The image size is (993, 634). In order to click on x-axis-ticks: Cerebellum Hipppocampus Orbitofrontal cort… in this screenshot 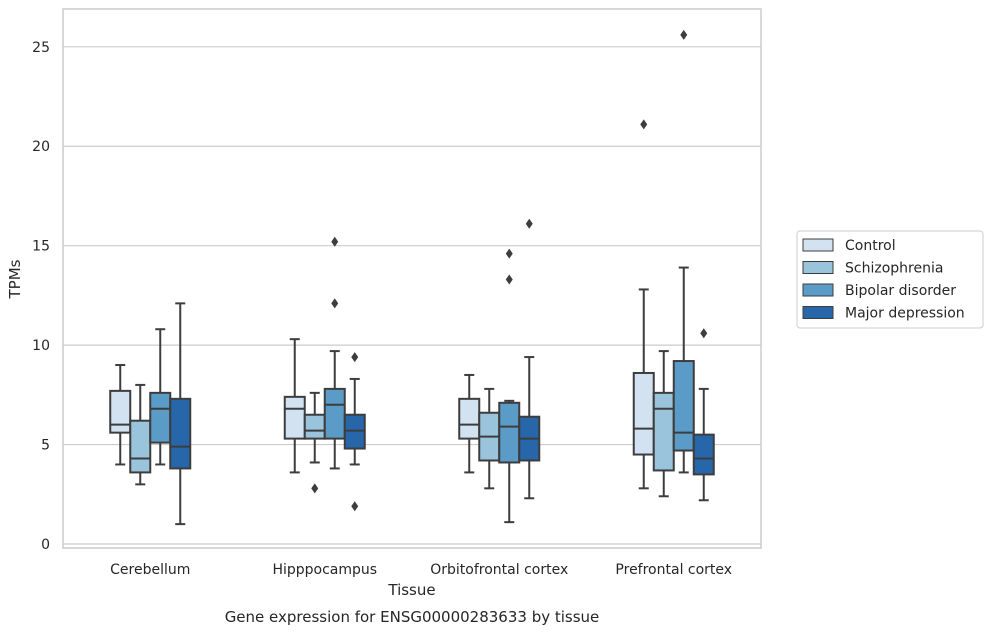, I will do `click(421, 570)`.